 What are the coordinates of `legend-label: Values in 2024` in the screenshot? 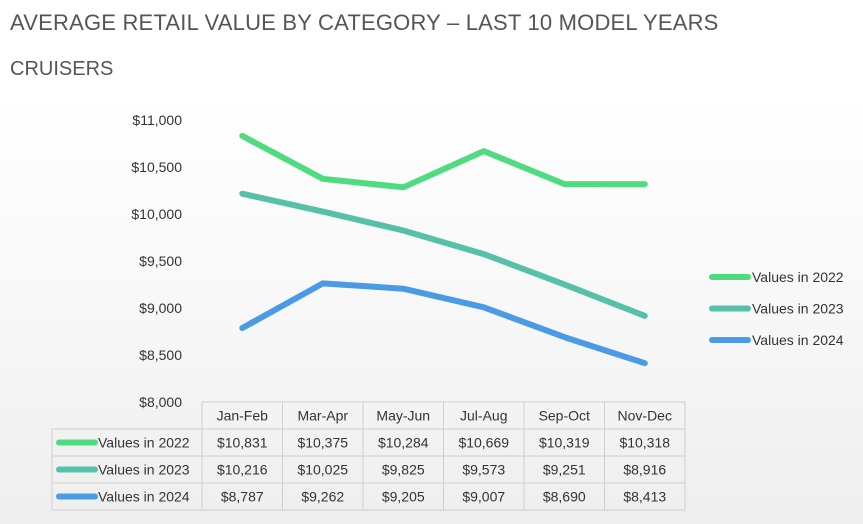 It's located at (798, 340).